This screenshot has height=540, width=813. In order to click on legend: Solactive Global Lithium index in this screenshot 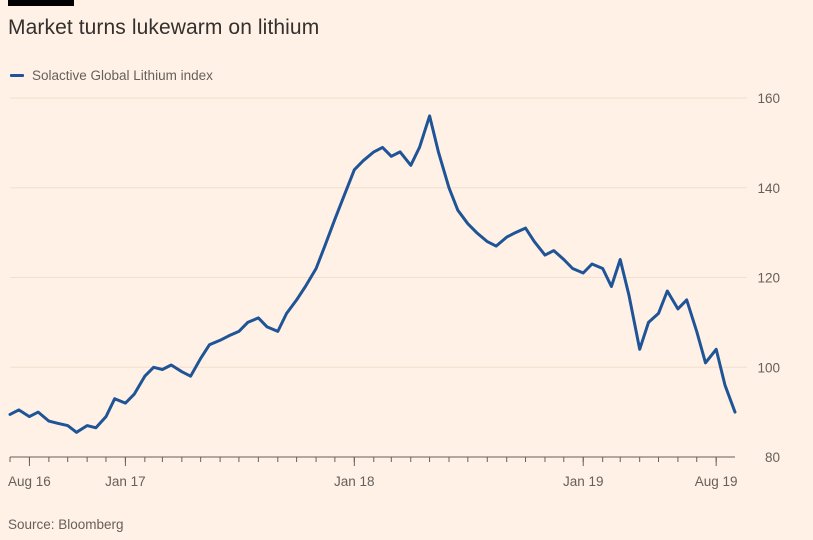, I will do `click(111, 75)`.